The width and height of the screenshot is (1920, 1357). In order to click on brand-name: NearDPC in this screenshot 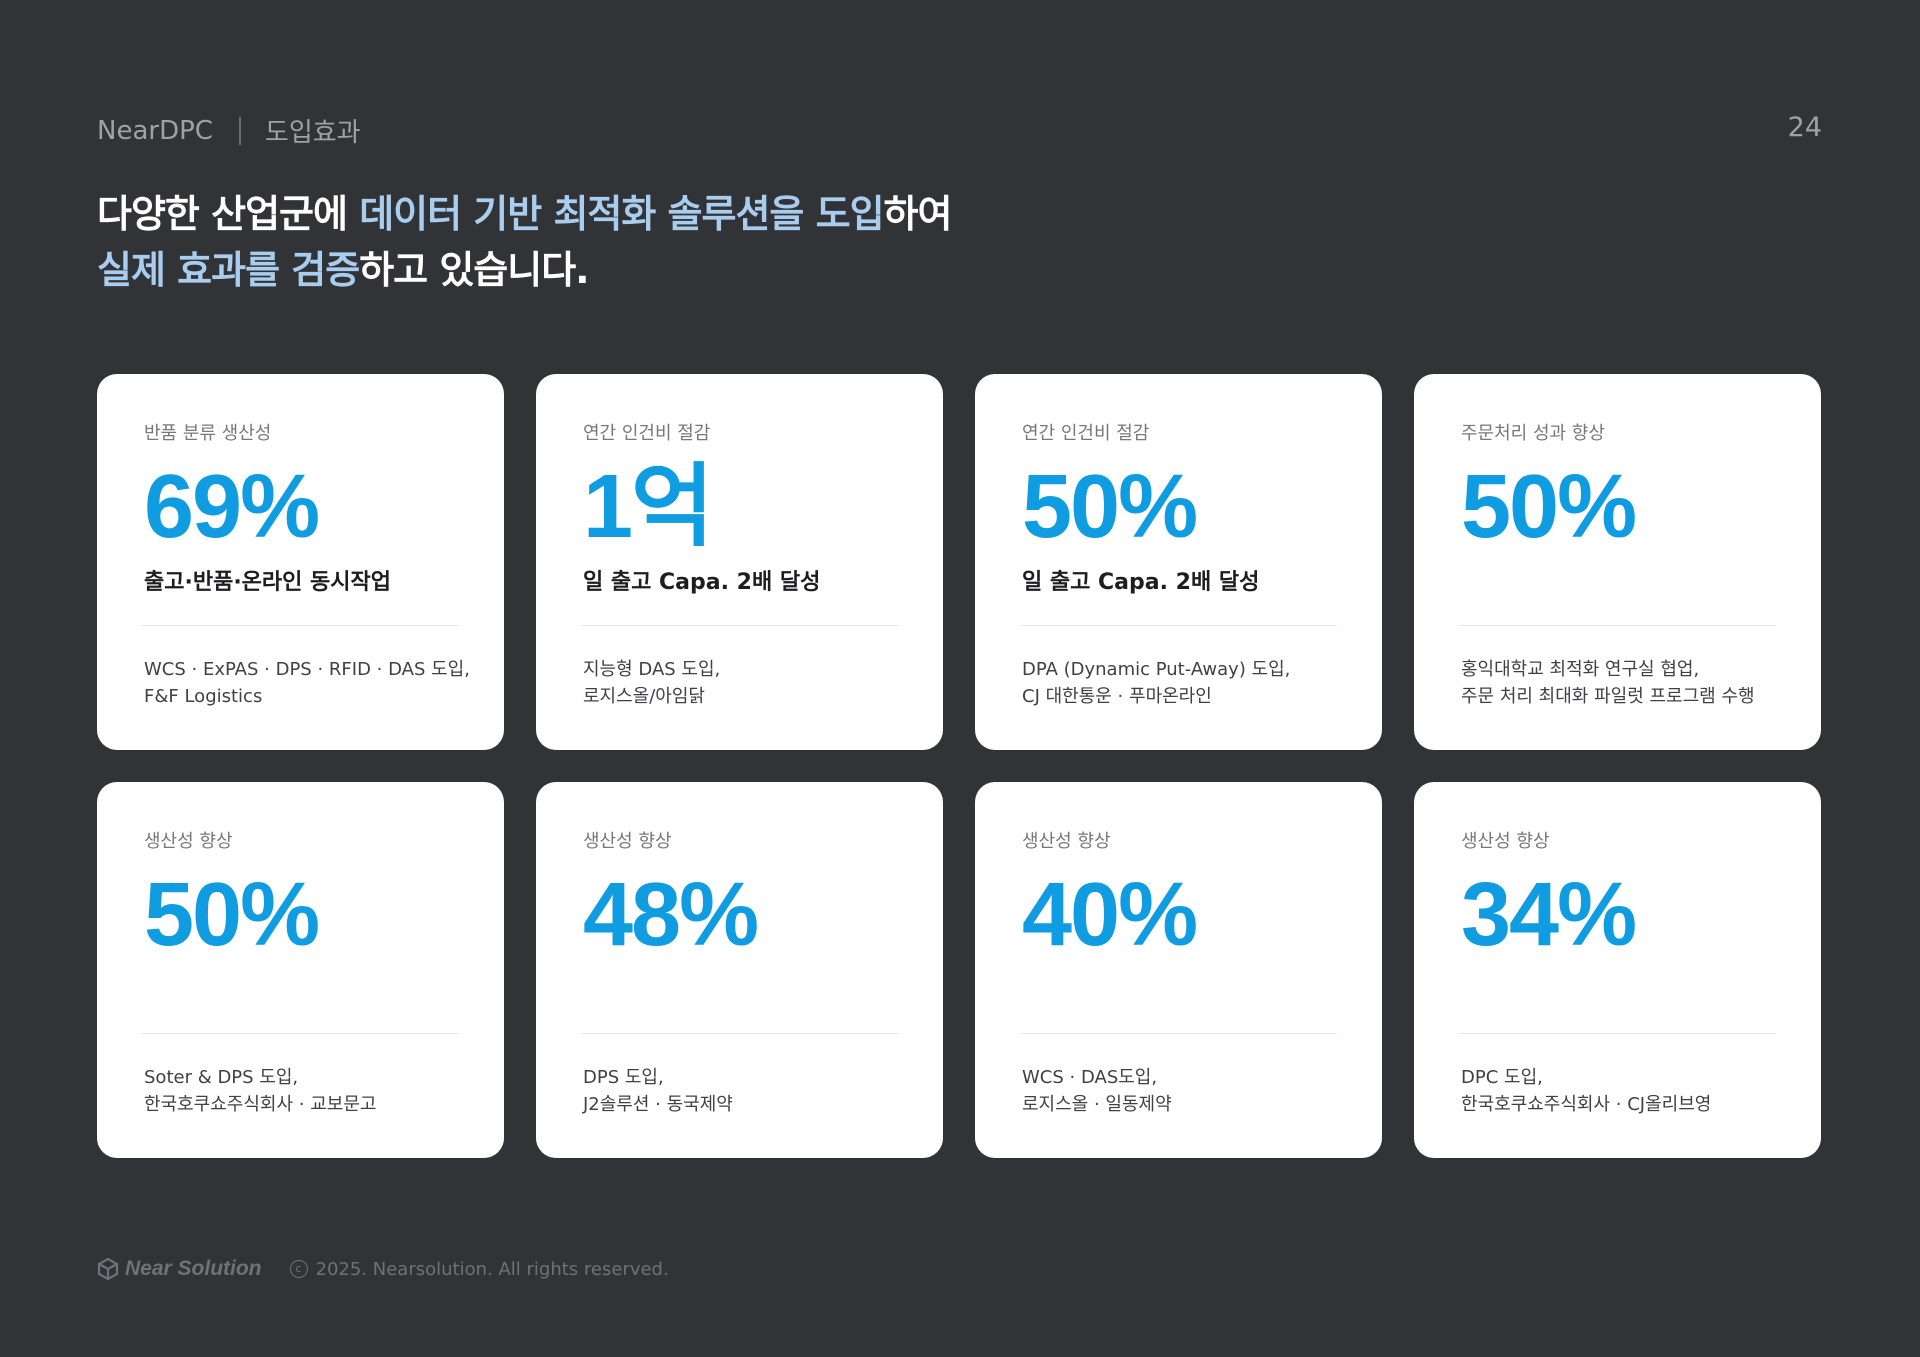, I will do `click(155, 130)`.